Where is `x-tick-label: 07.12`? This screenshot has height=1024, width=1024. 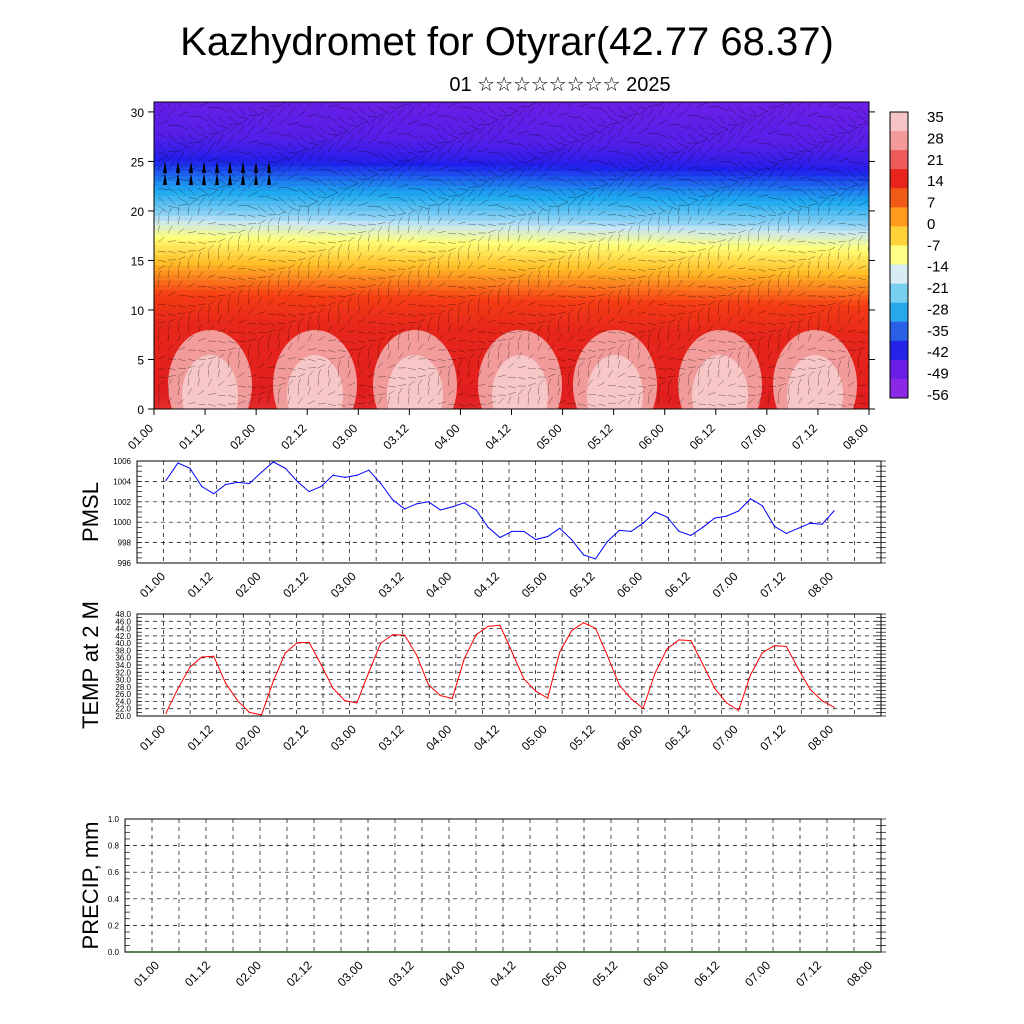 x-tick-label: 07.12 is located at coordinates (772, 737).